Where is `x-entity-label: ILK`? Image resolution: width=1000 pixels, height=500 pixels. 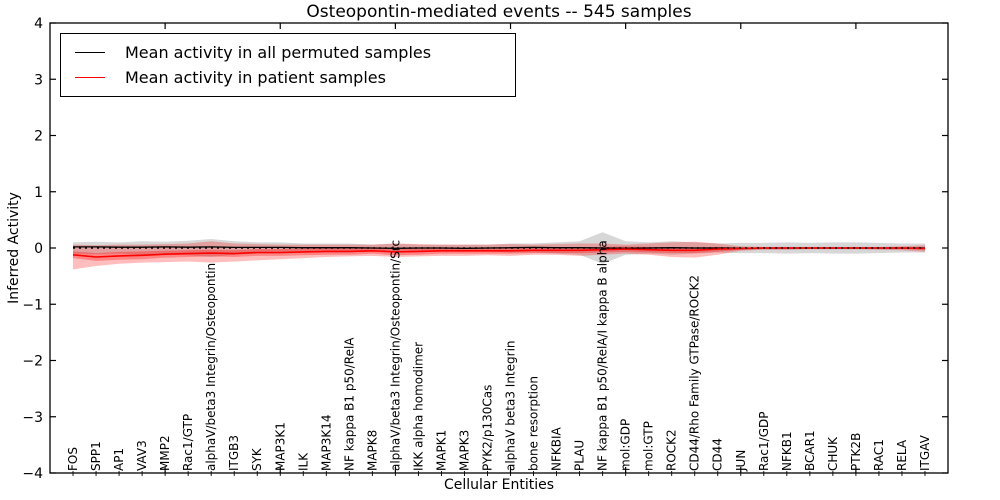 x-entity-label: ILK is located at coordinates (303, 461).